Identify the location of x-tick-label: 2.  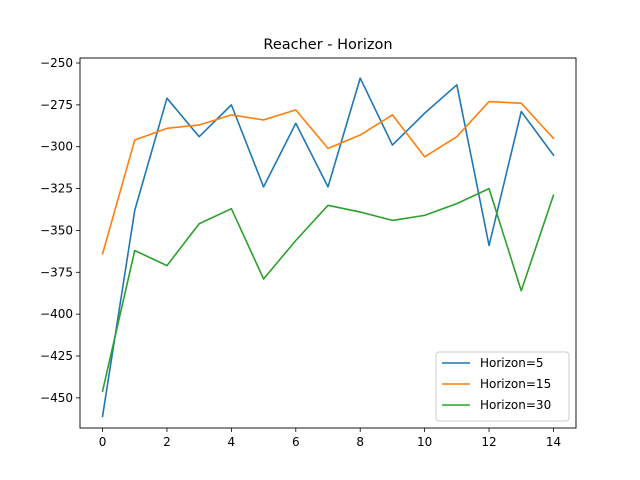
(167, 442).